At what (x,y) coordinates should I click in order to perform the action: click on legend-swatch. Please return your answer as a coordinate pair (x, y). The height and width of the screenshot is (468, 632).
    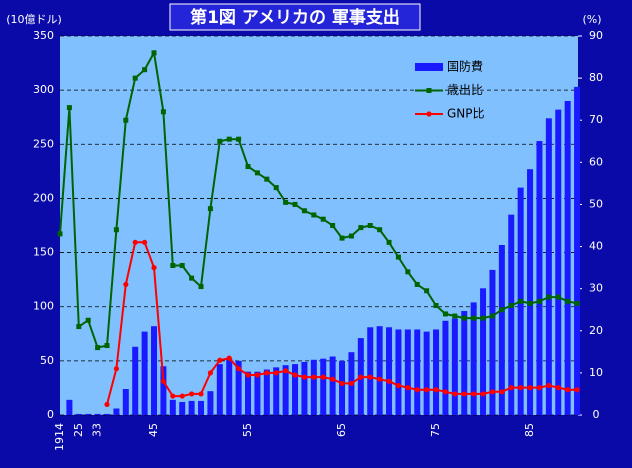
    Looking at the image, I should click on (429, 67).